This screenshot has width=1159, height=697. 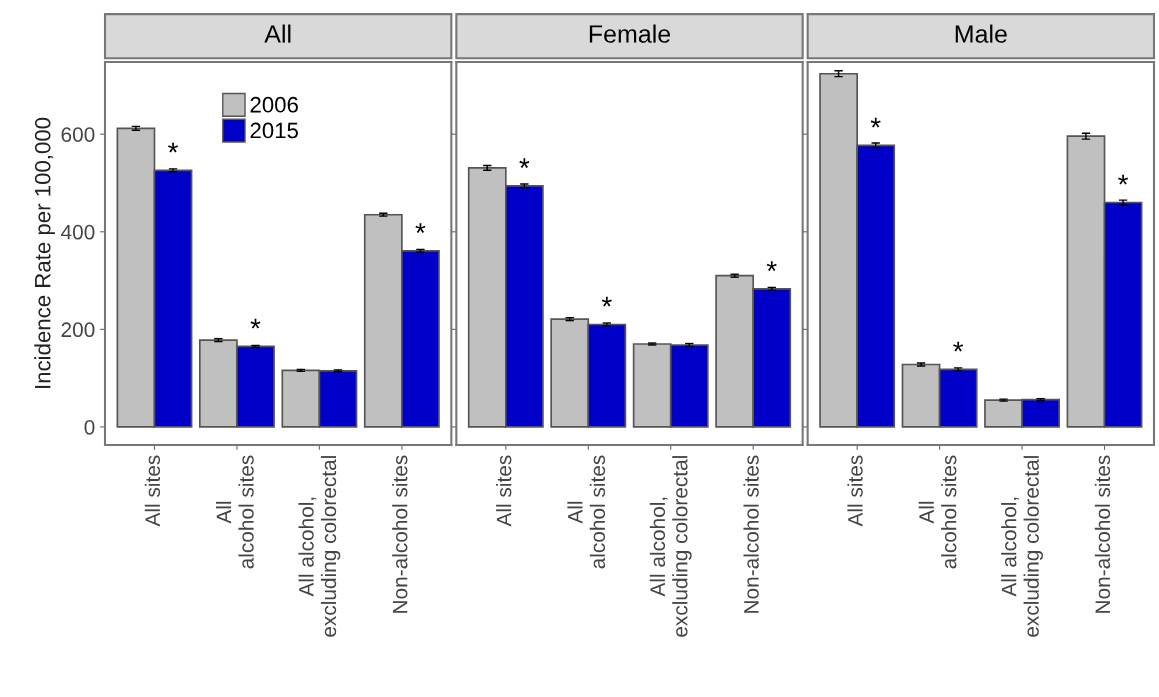 I want to click on y-tick-label: 400, so click(x=78, y=232).